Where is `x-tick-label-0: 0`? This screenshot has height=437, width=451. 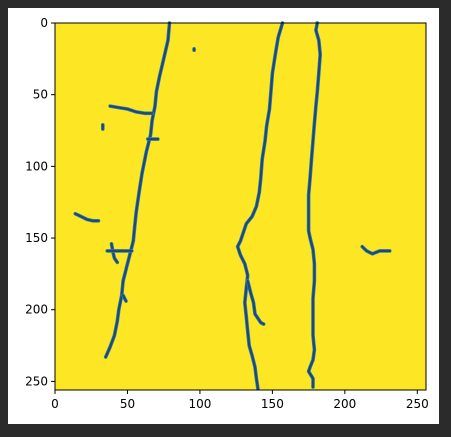 x-tick-label-0: 0 is located at coordinates (55, 404).